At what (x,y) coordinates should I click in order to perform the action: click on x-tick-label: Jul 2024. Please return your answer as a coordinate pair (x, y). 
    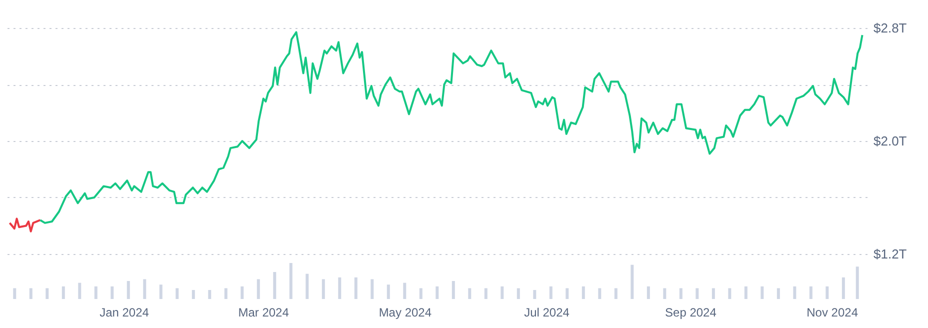
    Looking at the image, I should click on (547, 313).